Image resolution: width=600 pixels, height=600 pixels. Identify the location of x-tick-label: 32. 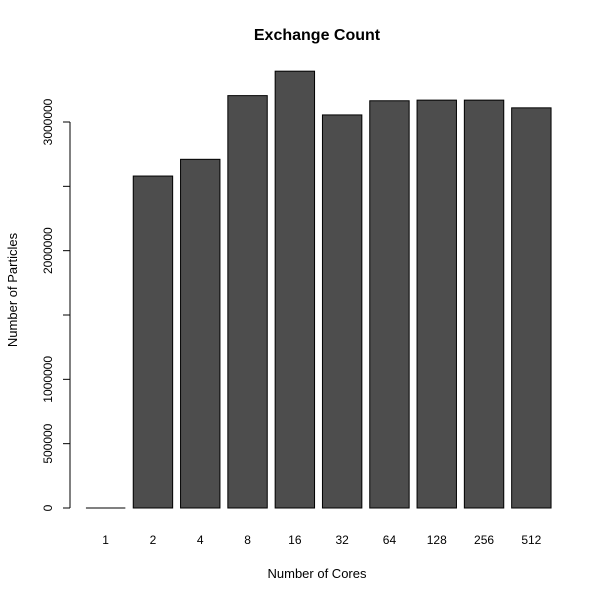
(342, 540).